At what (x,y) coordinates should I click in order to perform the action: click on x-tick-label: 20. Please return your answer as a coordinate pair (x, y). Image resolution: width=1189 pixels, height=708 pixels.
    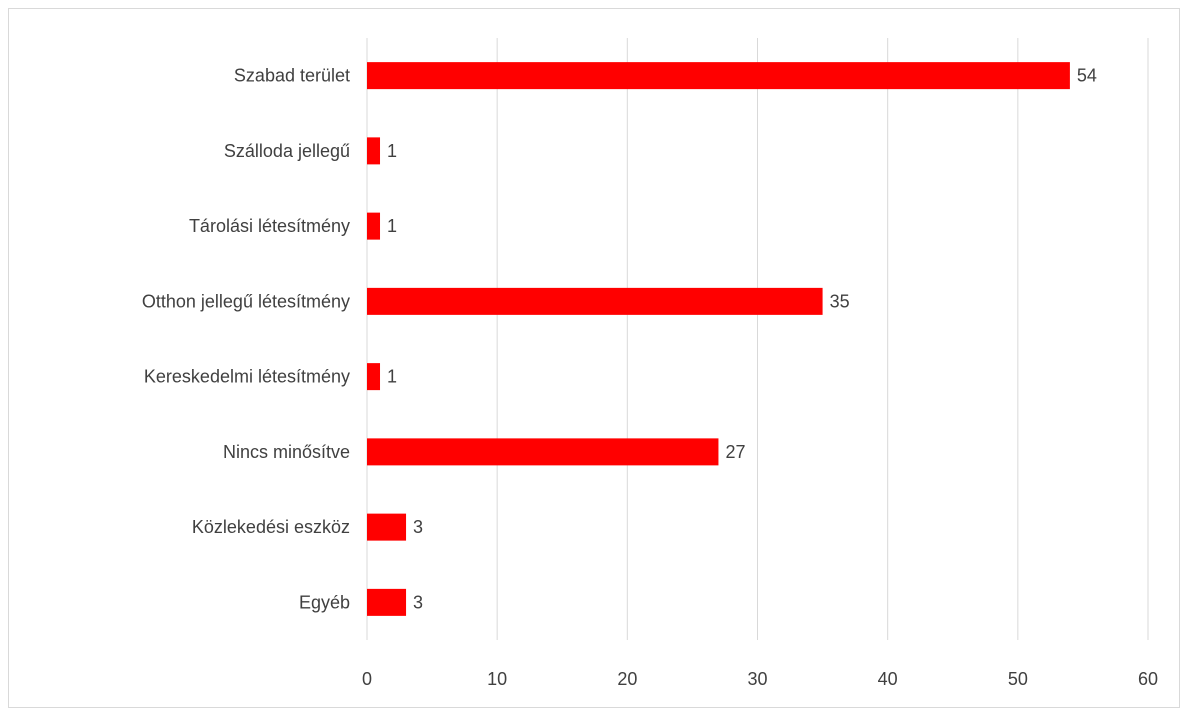
    Looking at the image, I should click on (627, 679).